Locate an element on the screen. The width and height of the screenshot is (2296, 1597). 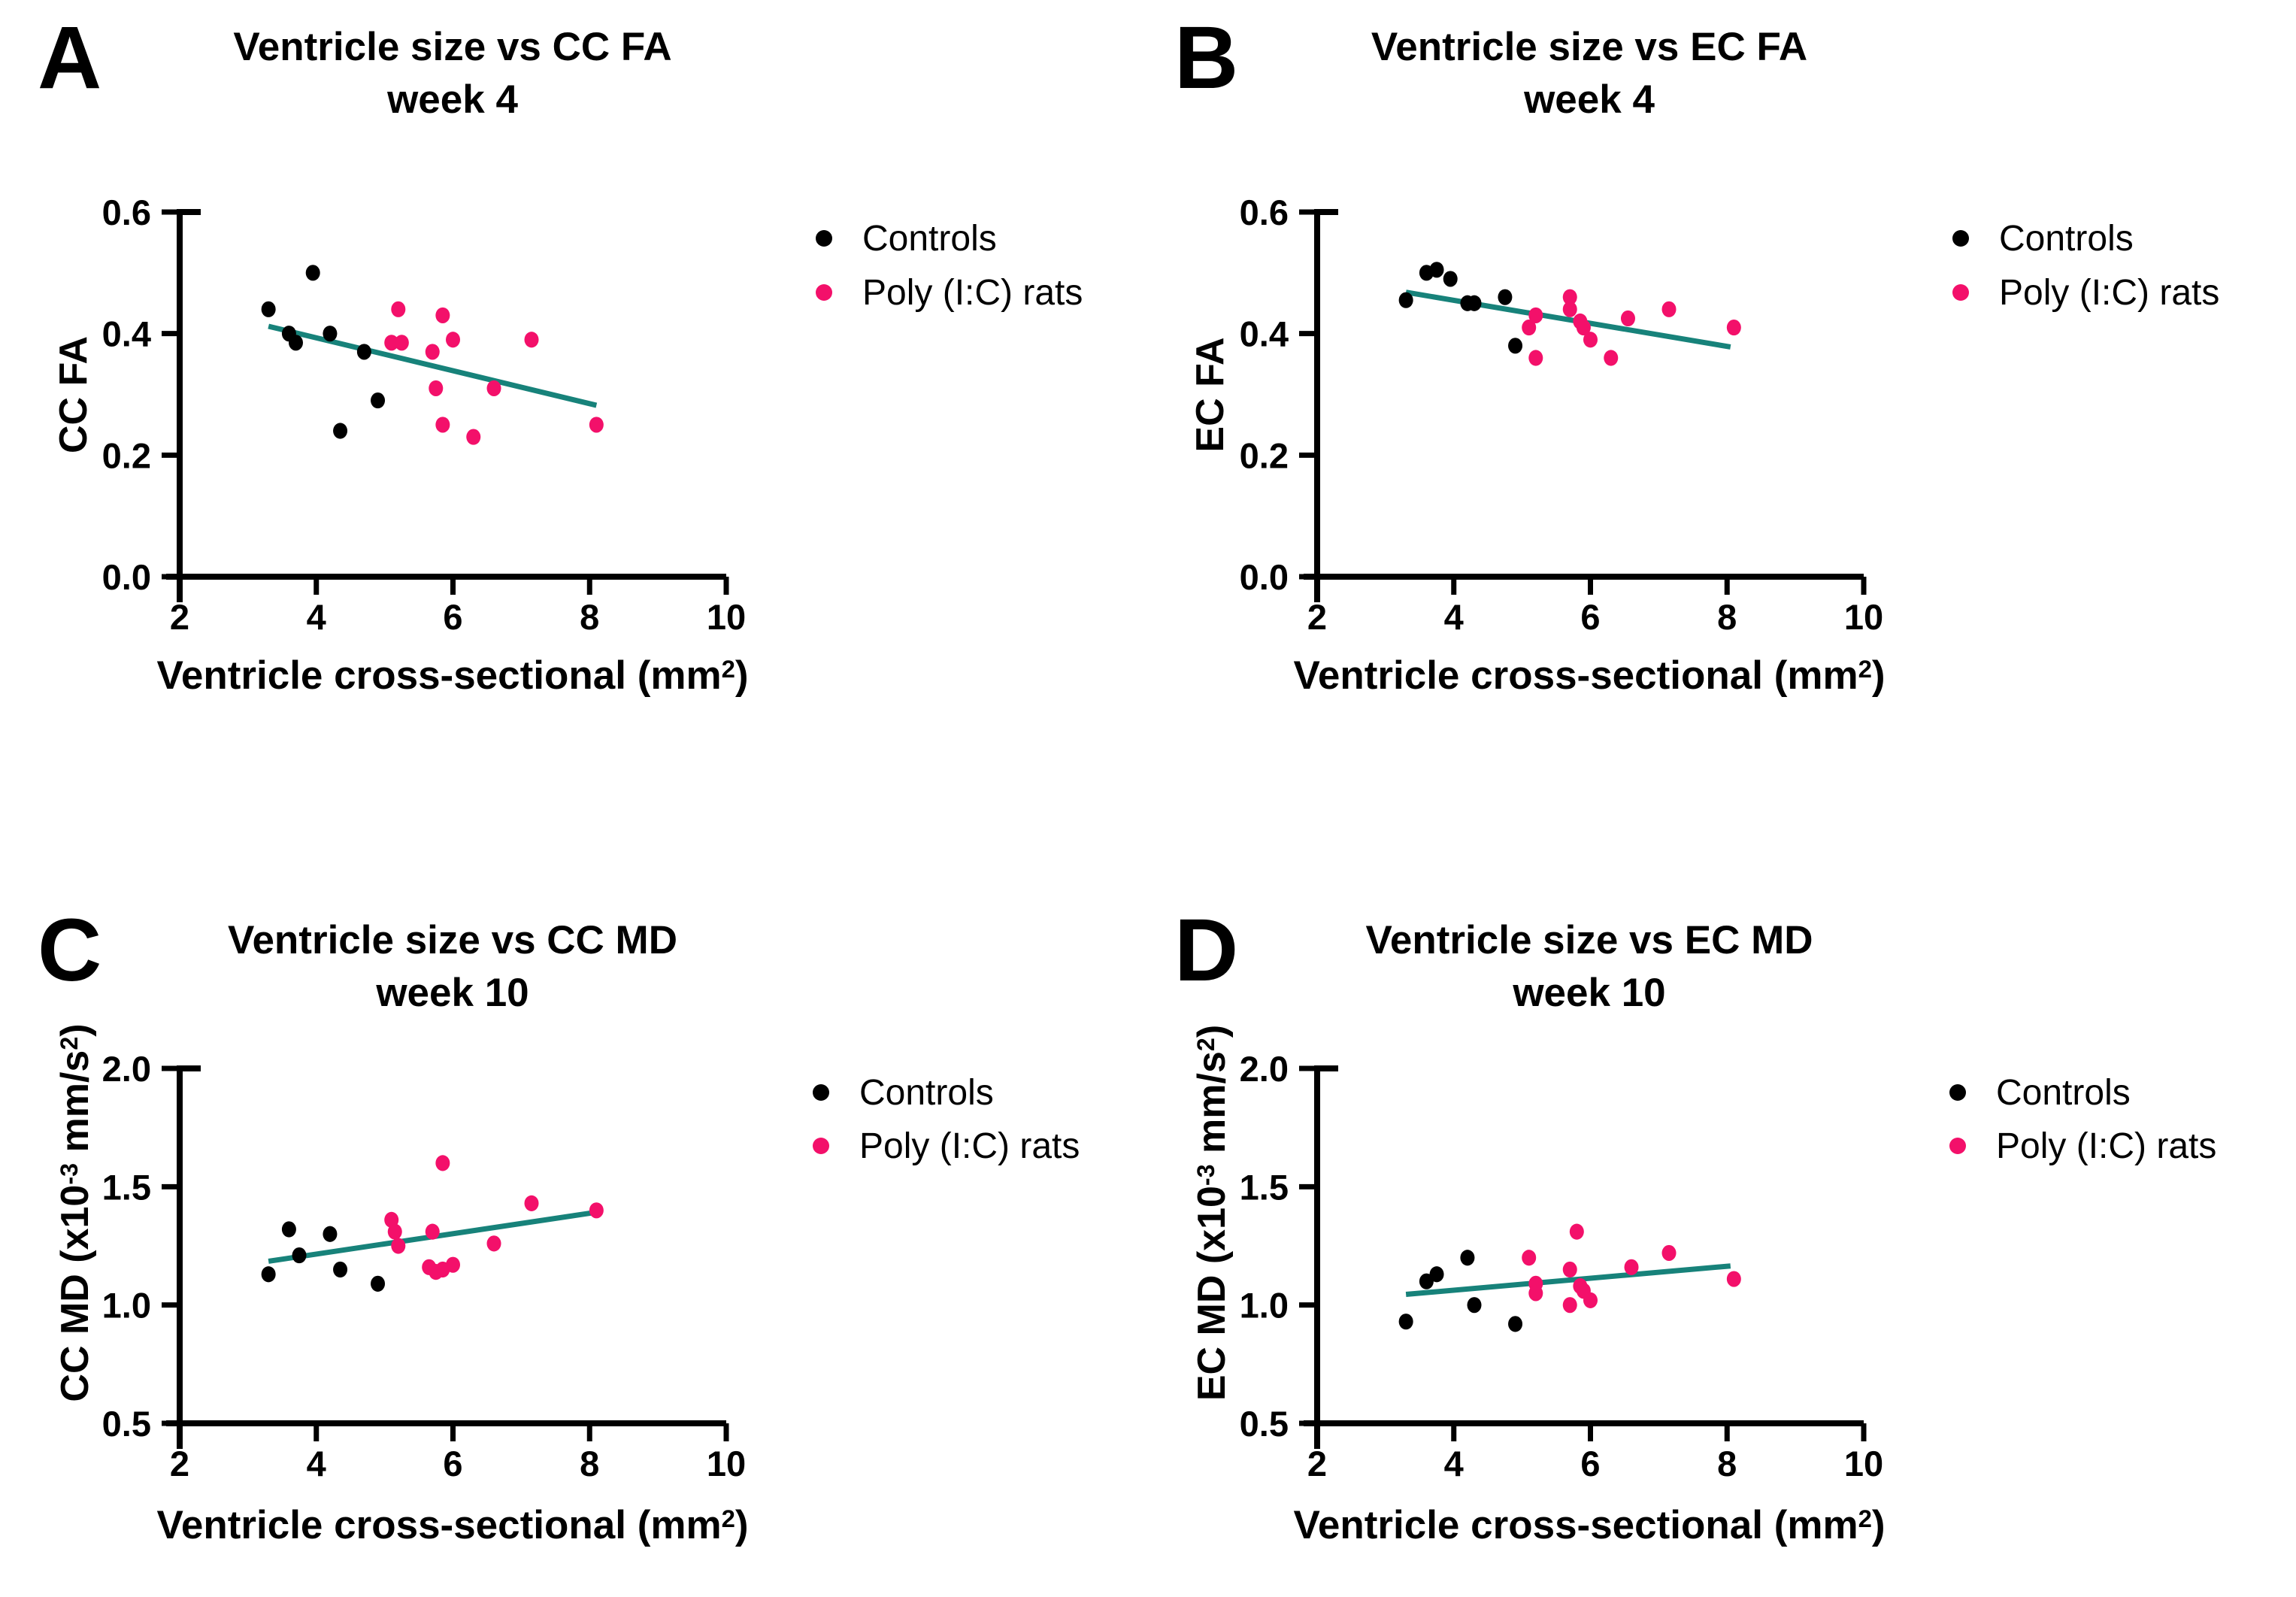
panel-c-title-line1: Ventricle size vs CC MD is located at coordinates (453, 940).